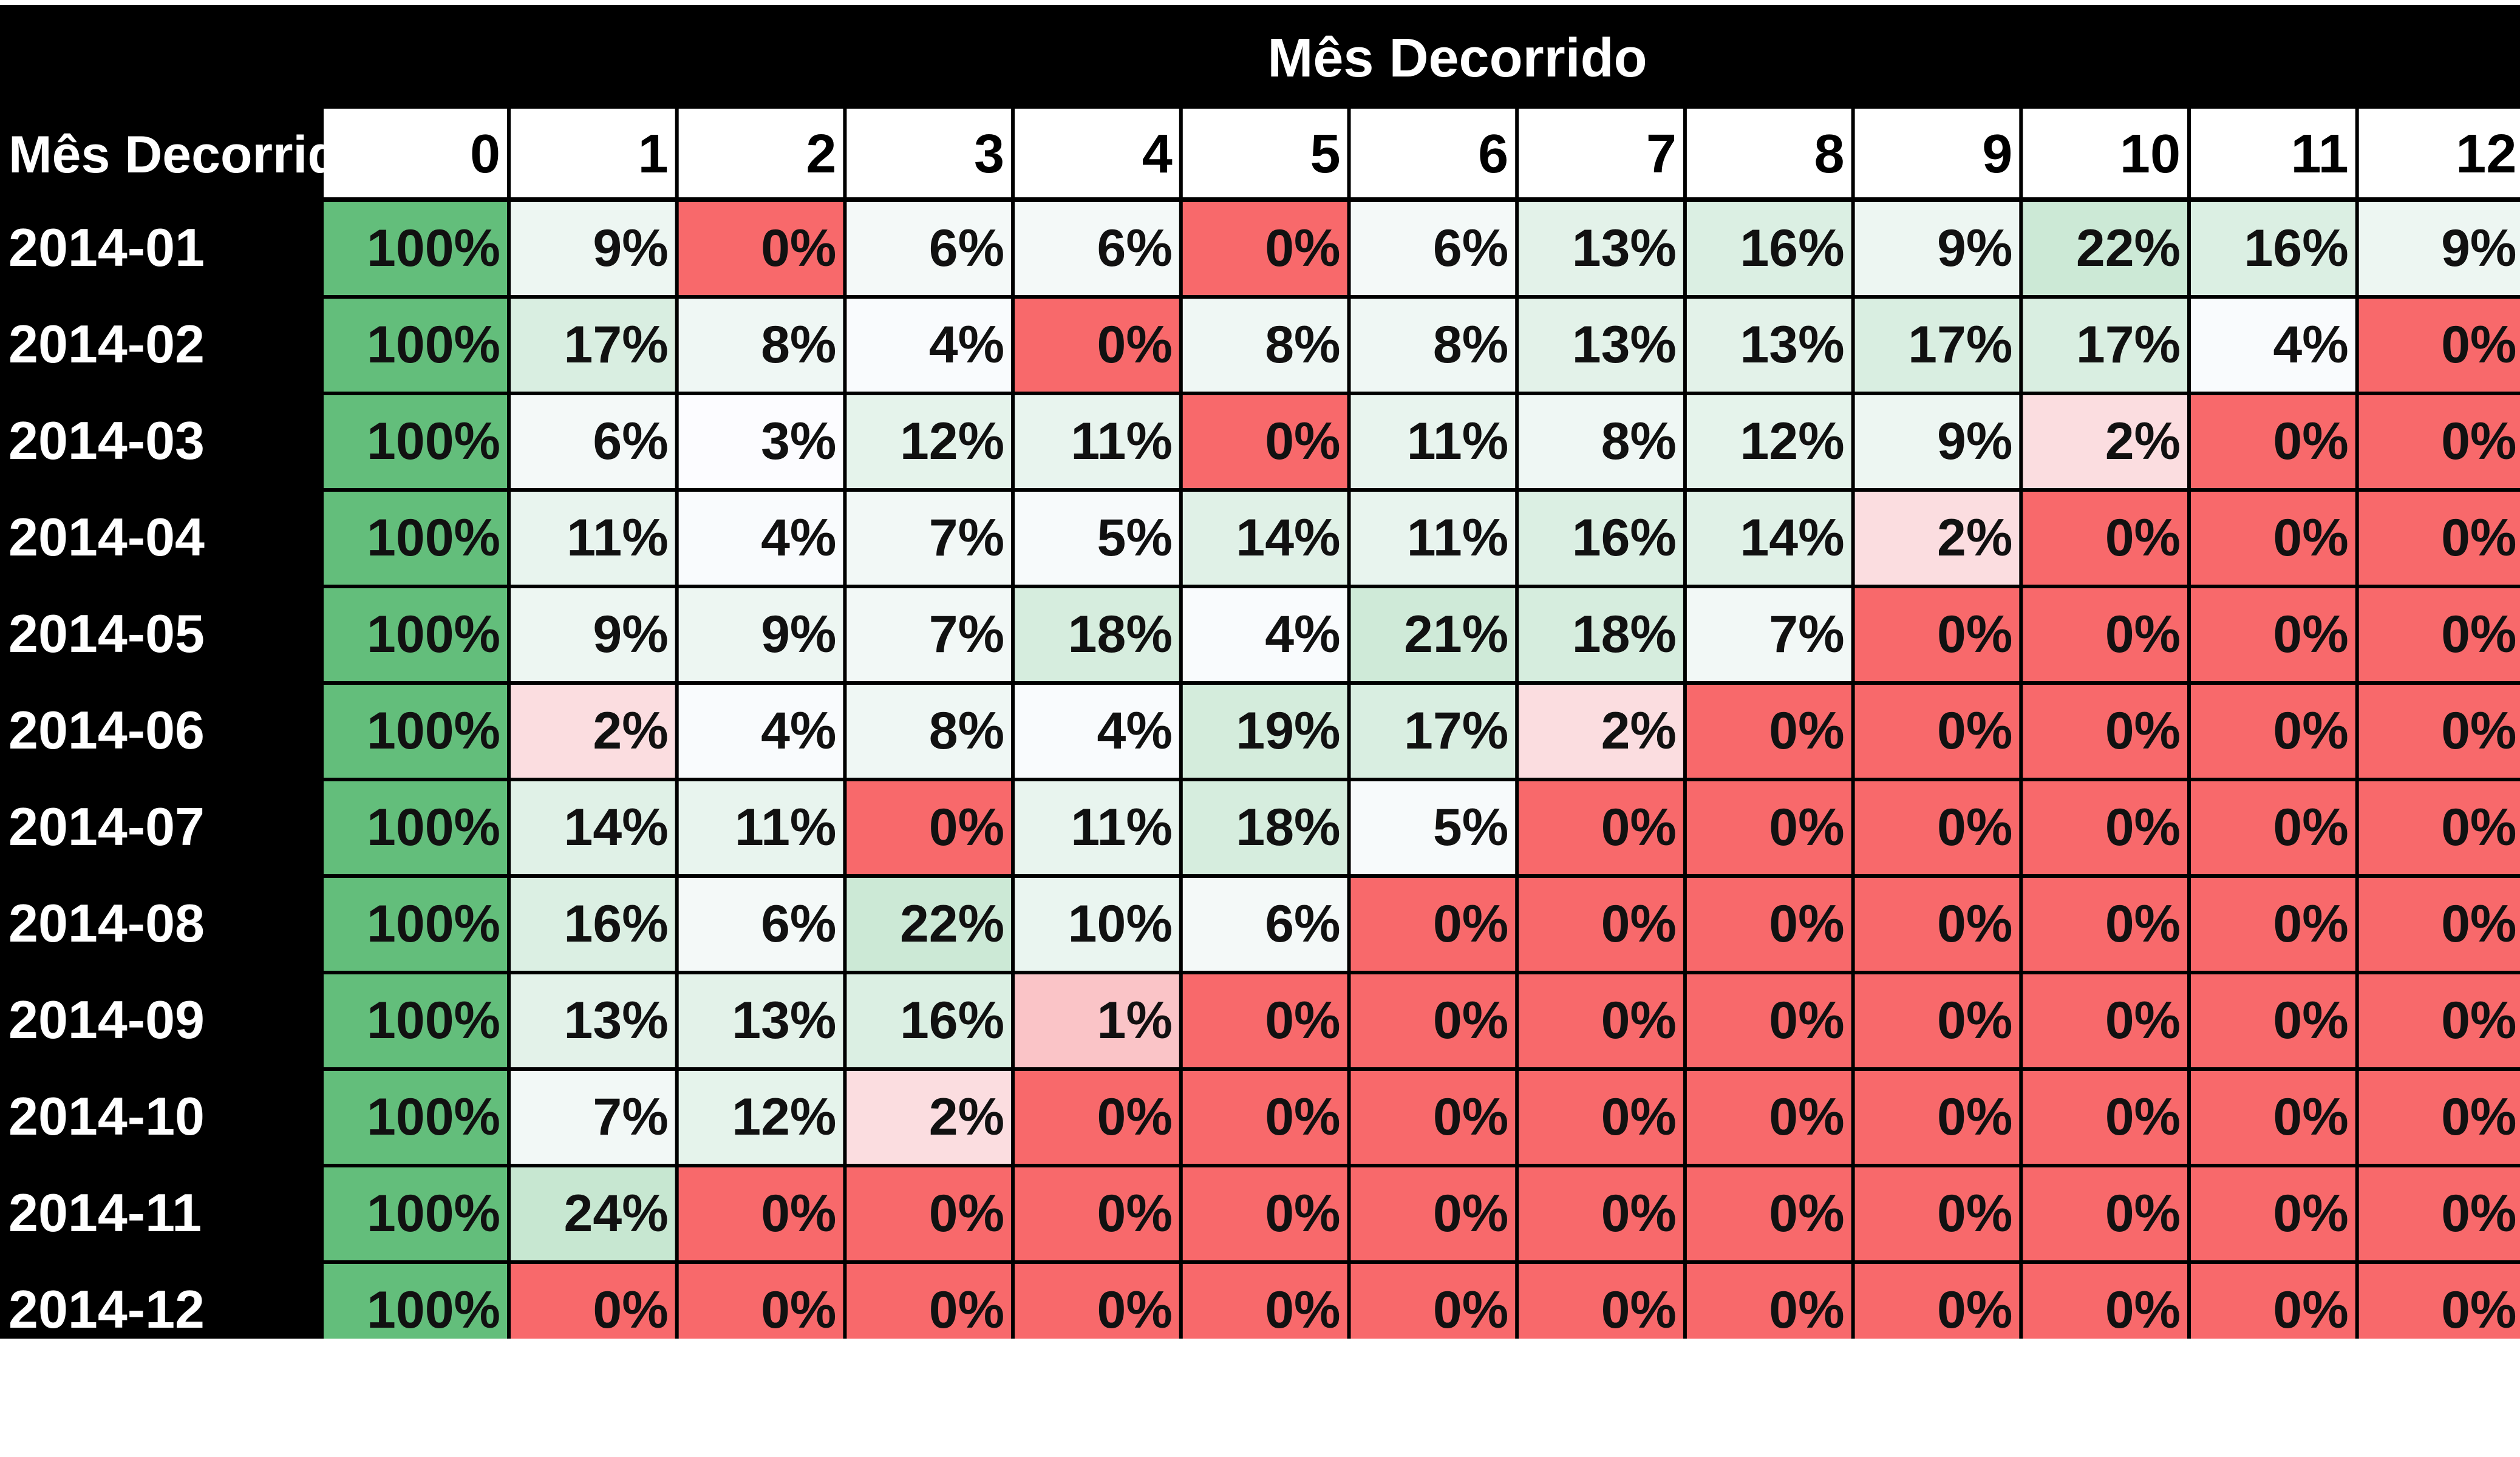 The image size is (2520, 1457). I want to click on cell-value-label: 17%, so click(1960, 345).